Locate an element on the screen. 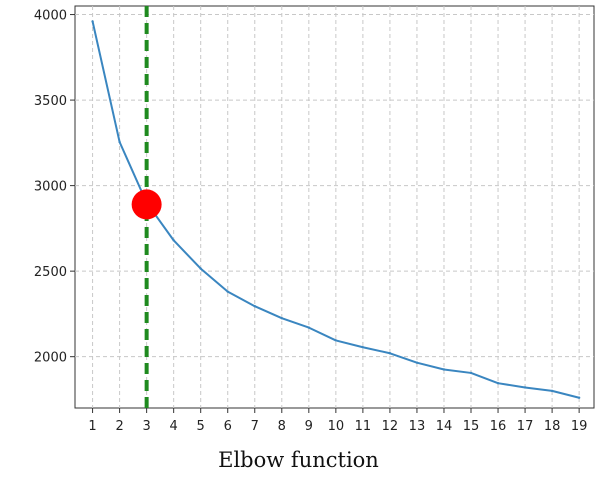  x-tick-label: 1 is located at coordinates (92, 426).